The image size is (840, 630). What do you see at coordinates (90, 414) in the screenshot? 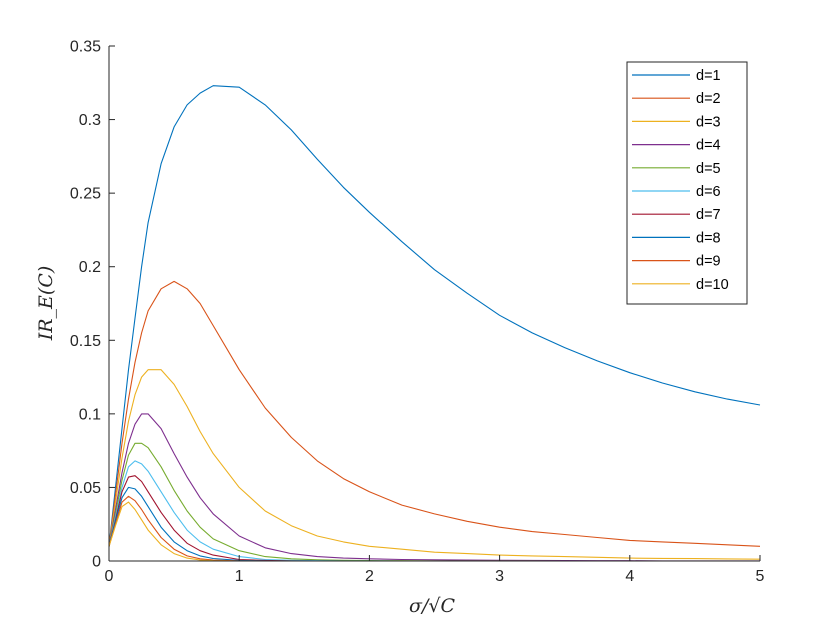
I see `y-tick-label: 0.1` at bounding box center [90, 414].